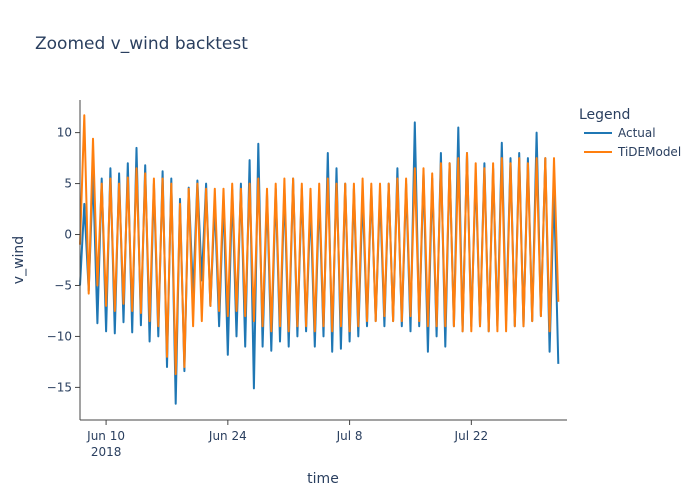 This screenshot has width=700, height=500. What do you see at coordinates (637, 133) in the screenshot?
I see `legend-label-actual: Actual` at bounding box center [637, 133].